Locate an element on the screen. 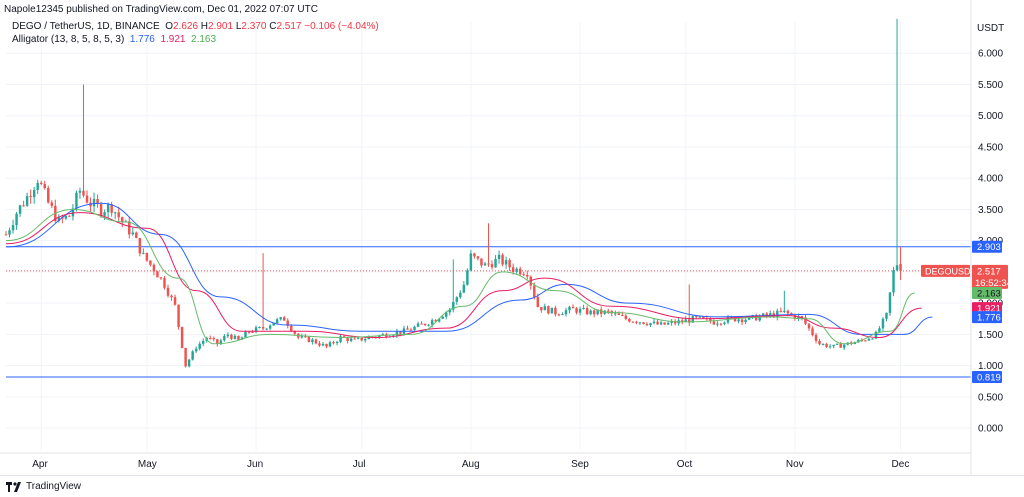  symbol-tag is located at coordinates (945, 270).